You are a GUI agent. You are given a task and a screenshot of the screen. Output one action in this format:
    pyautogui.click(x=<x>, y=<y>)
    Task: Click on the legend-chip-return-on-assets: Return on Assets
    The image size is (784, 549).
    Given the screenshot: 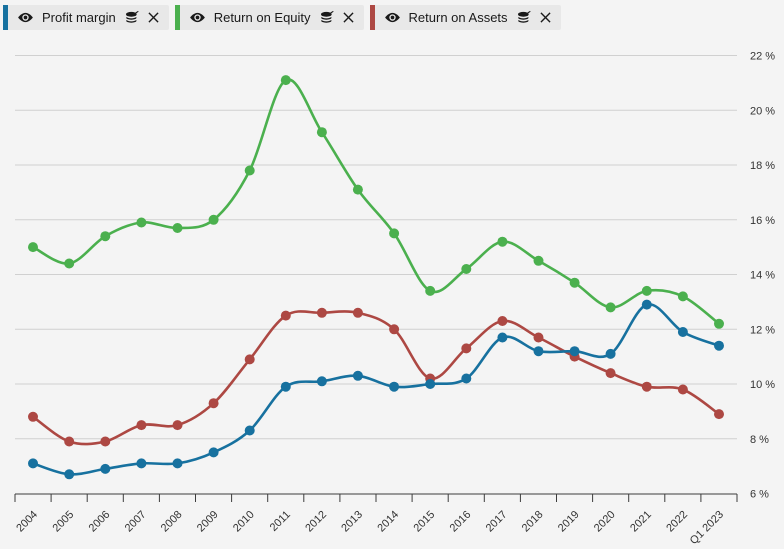 What is the action you would take?
    pyautogui.click(x=465, y=17)
    